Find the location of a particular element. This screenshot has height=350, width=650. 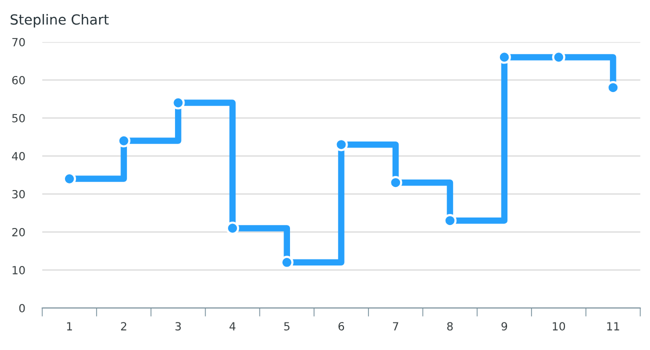

y-tick-label: 10 is located at coordinates (18, 270).